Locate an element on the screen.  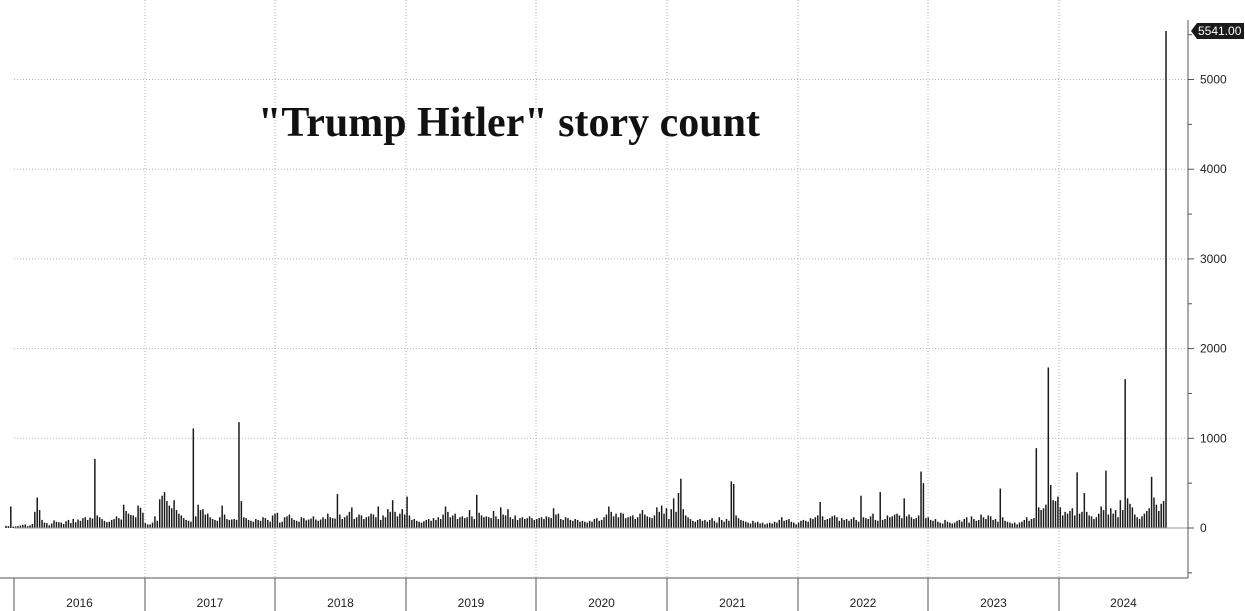
x-tick-label: 2024 is located at coordinates (1123, 603).